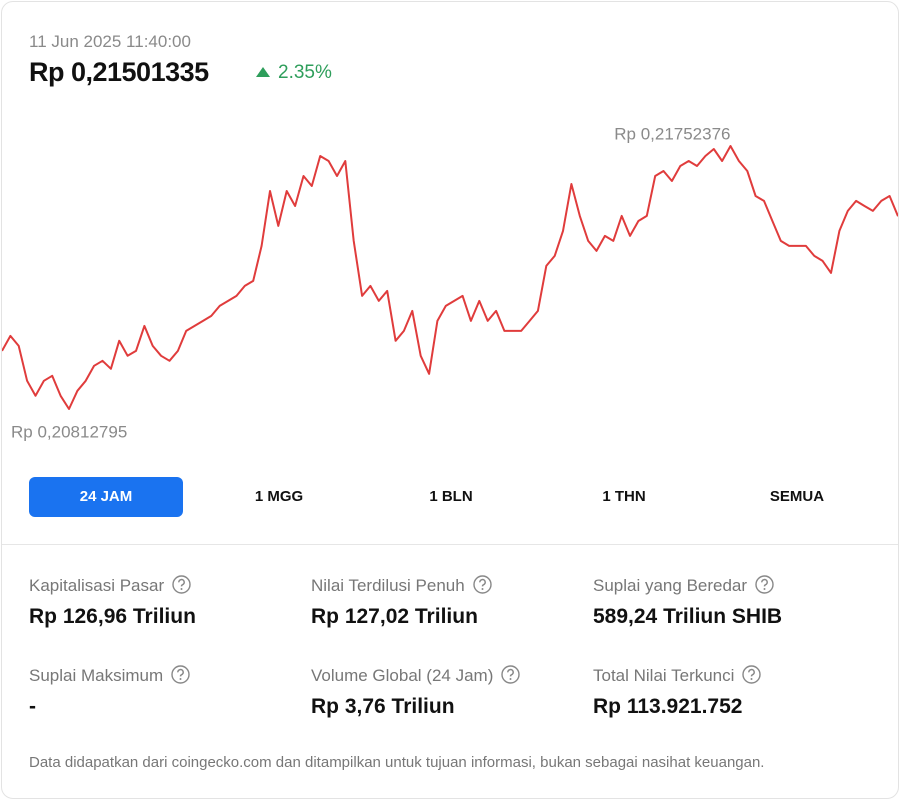 Image resolution: width=900 pixels, height=800 pixels. What do you see at coordinates (112, 616) in the screenshot?
I see `stat-value: Rp 126,96 Triliun` at bounding box center [112, 616].